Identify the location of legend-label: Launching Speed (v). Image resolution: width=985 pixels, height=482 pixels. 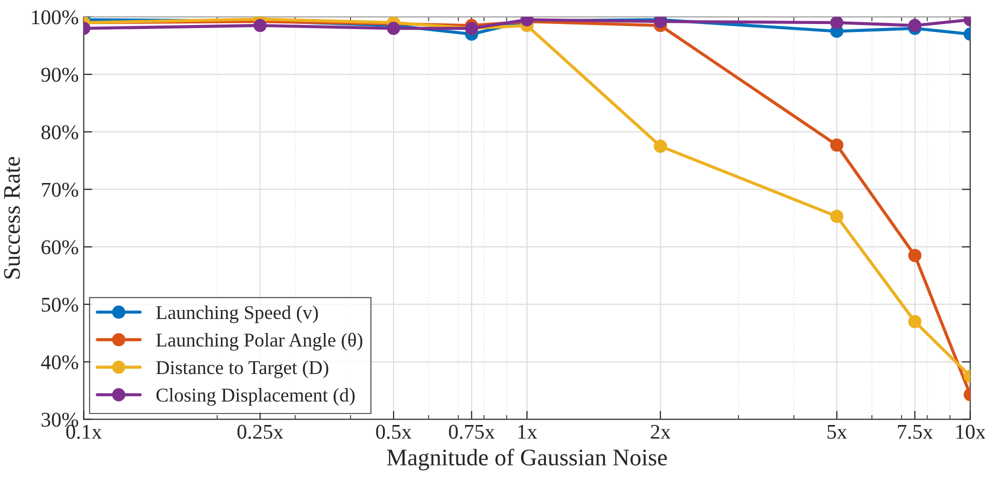
(237, 314).